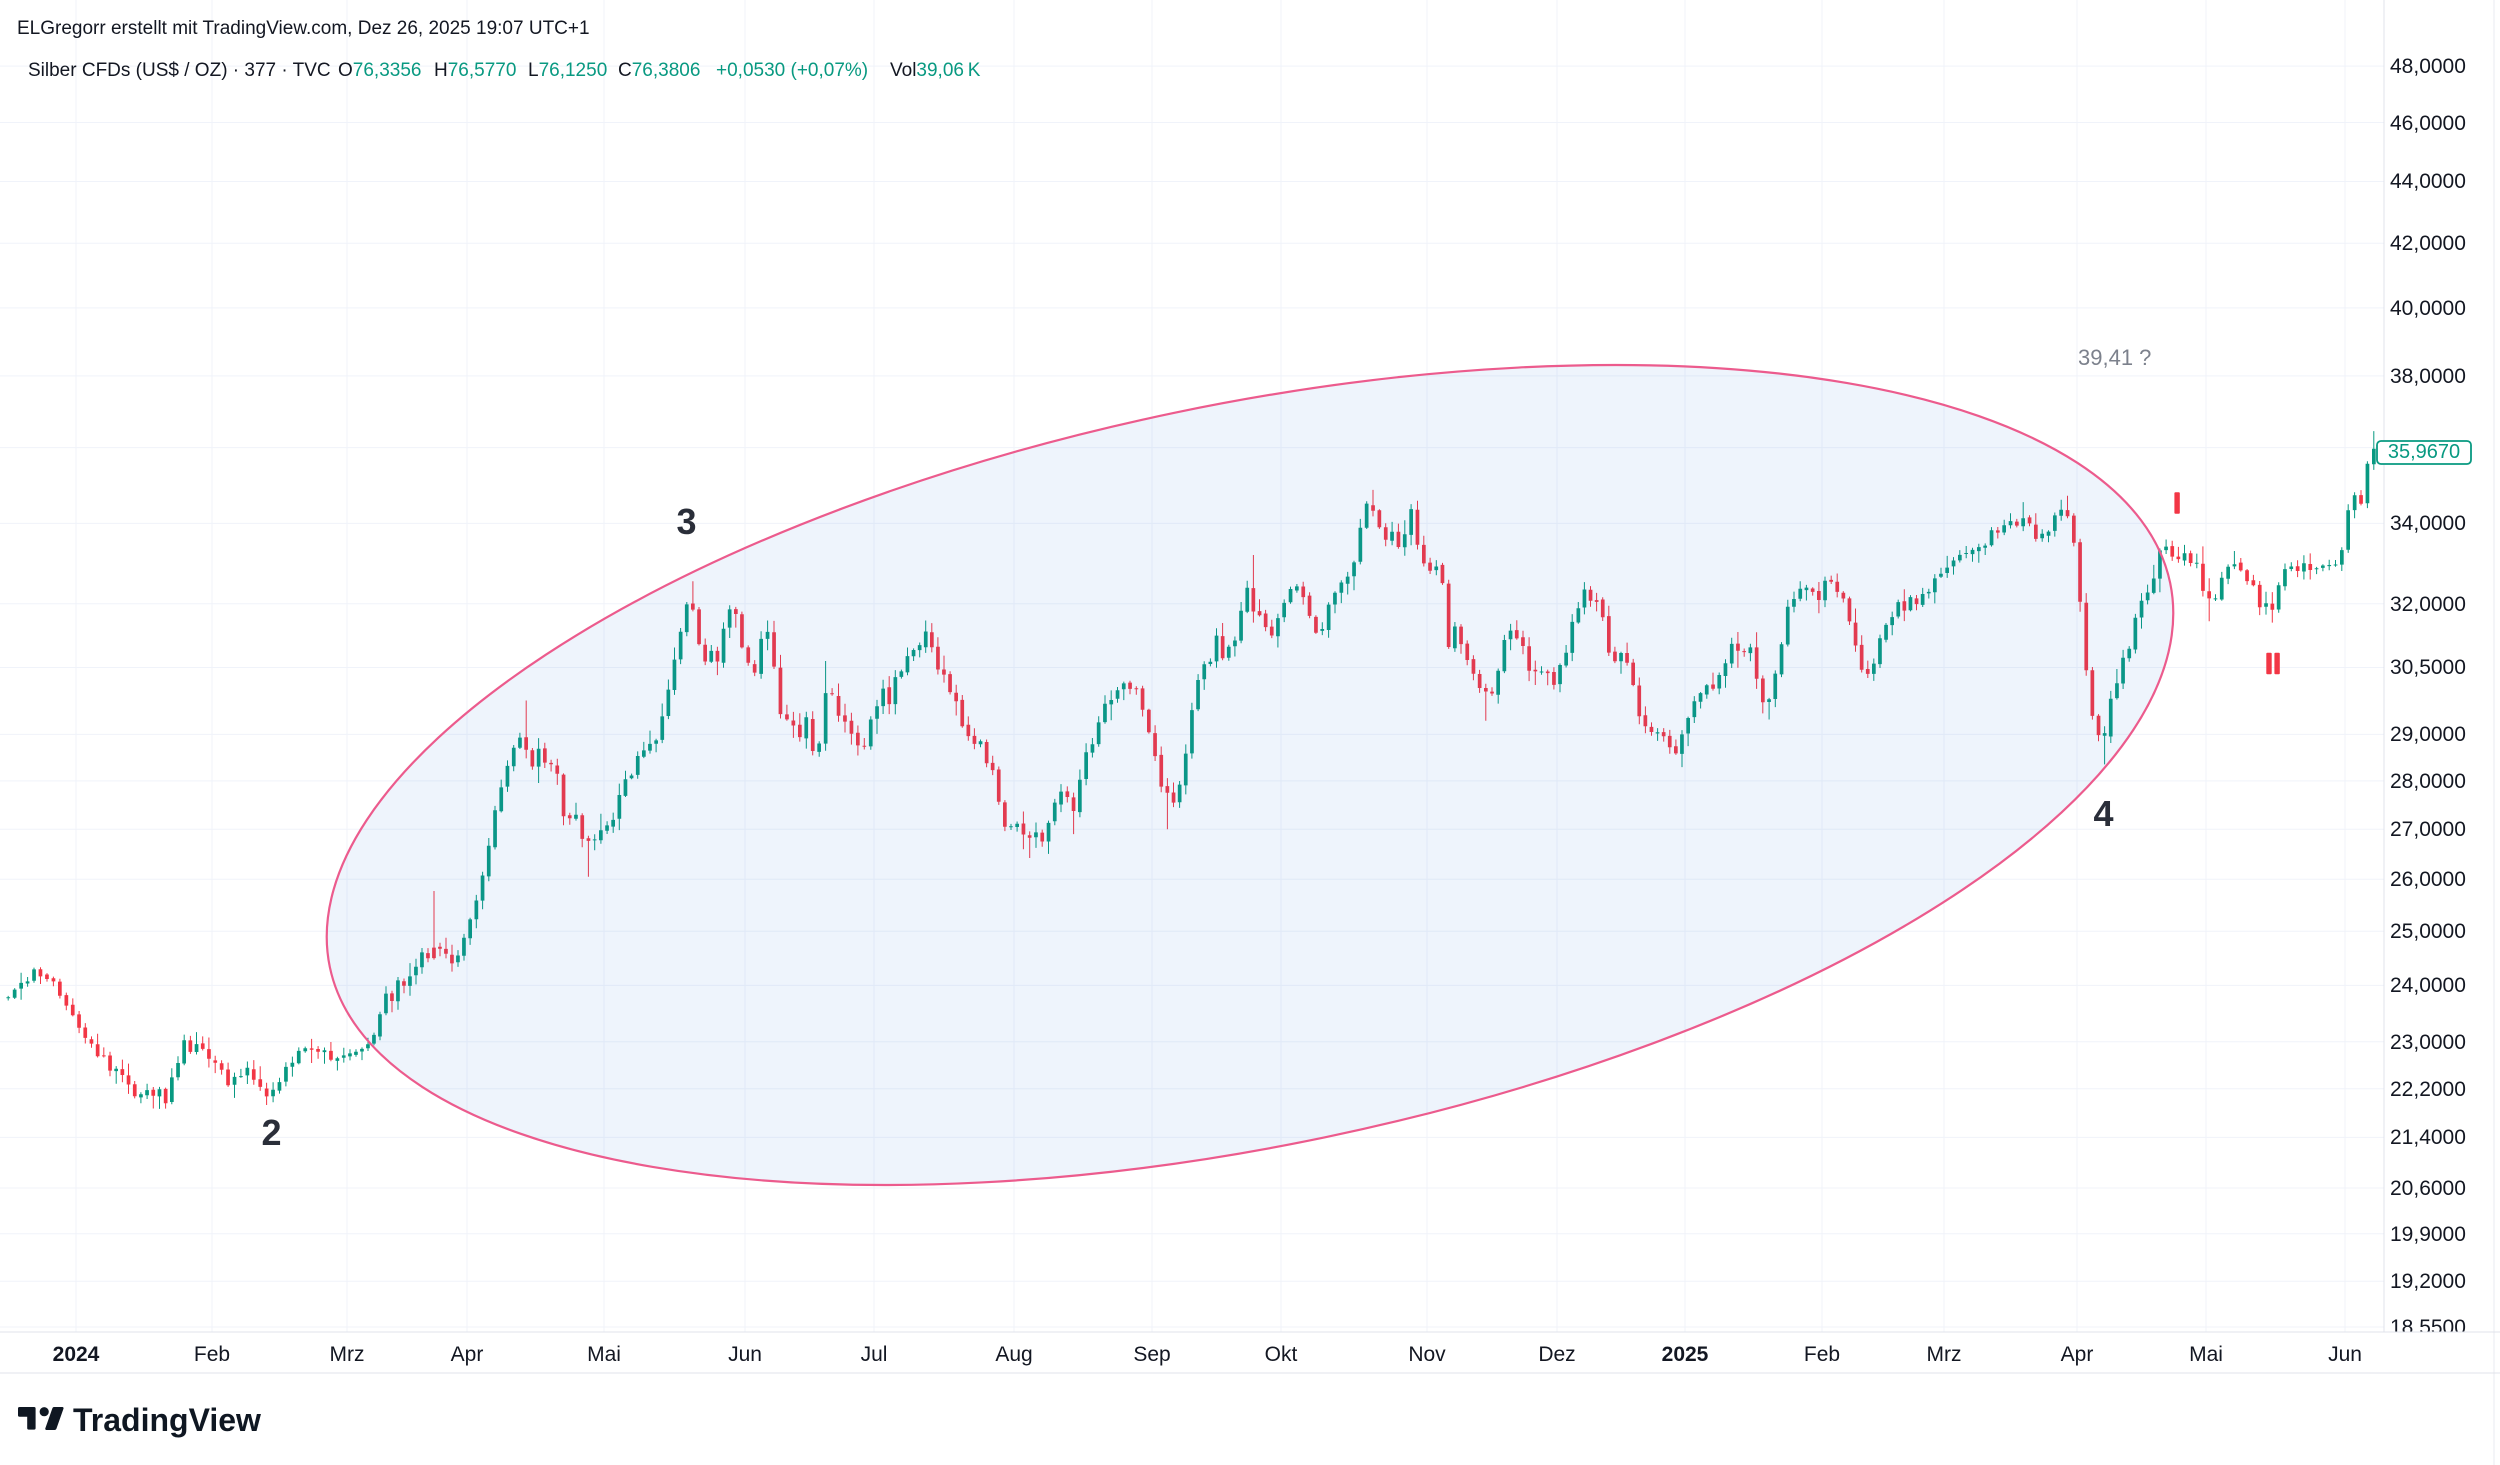  What do you see at coordinates (1281, 1354) in the screenshot?
I see `svg-text: Okt` at bounding box center [1281, 1354].